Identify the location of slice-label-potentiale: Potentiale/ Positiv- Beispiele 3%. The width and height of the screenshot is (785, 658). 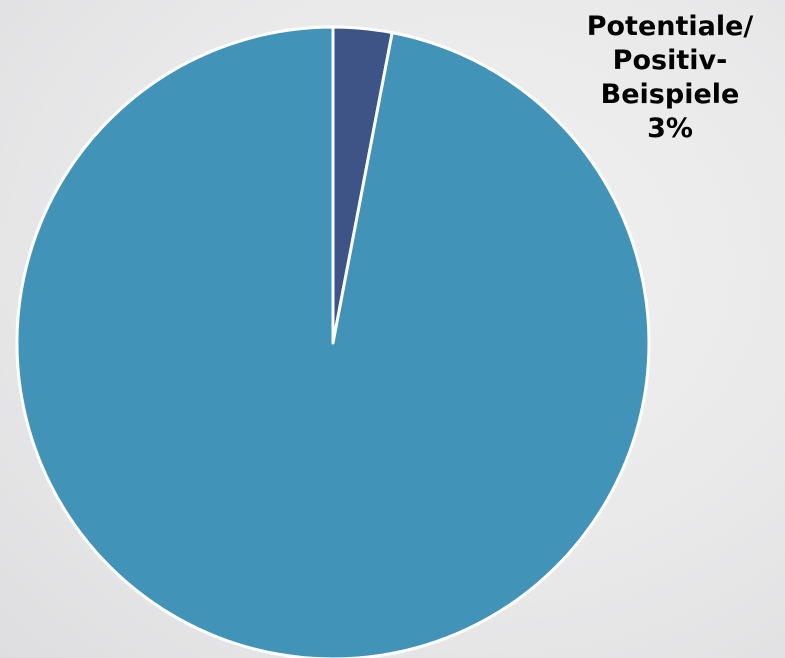
(670, 78).